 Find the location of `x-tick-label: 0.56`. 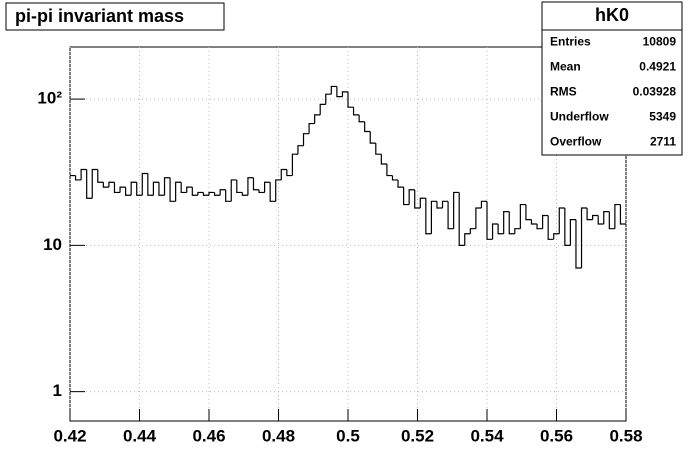

x-tick-label: 0.56 is located at coordinates (556, 435).